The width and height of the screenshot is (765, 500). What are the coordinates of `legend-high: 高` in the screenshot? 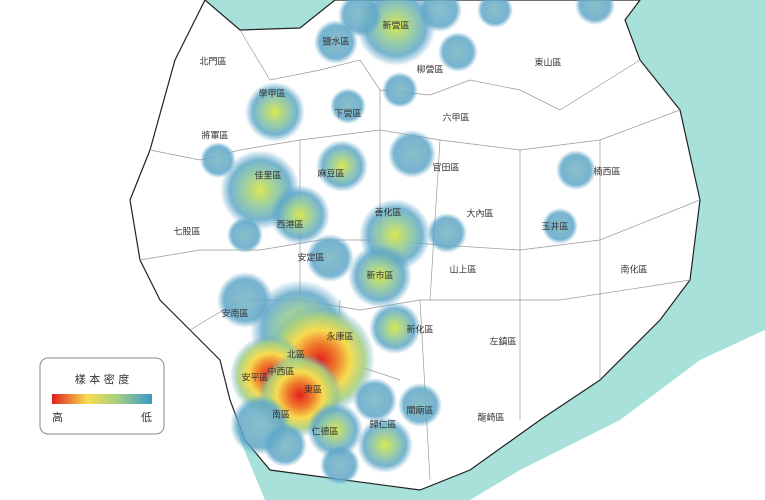 It's located at (57, 417).